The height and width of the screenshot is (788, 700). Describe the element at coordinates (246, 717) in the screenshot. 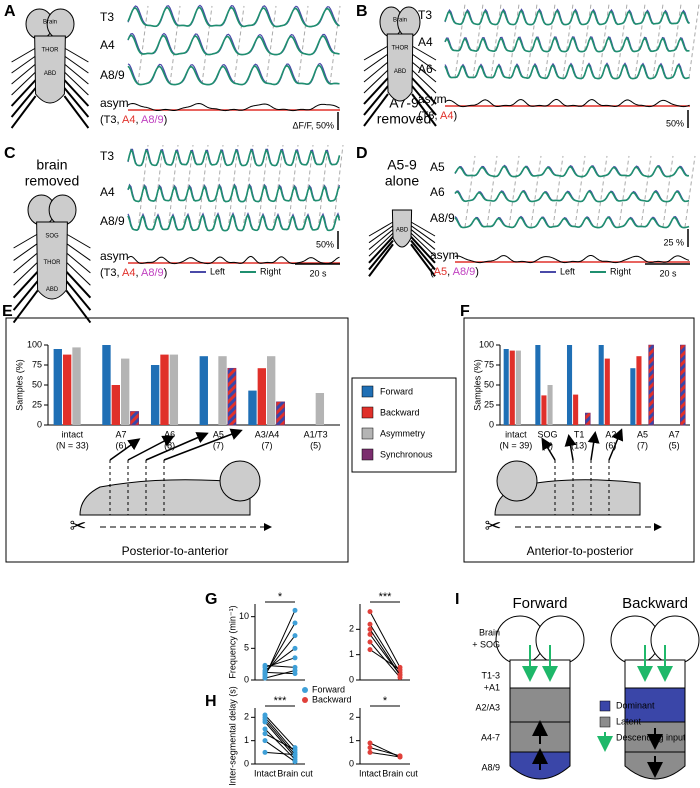

I see `y-tick-label: 2` at that location.